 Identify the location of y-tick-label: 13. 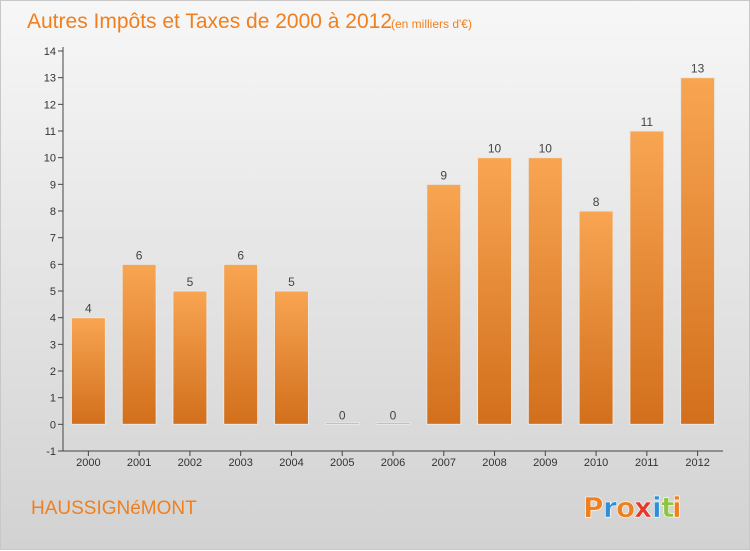
(50, 79).